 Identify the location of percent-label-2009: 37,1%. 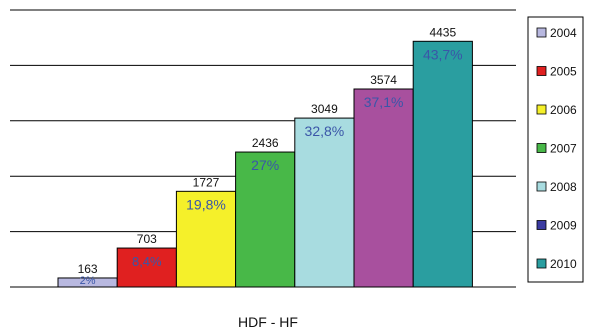
(384, 102).